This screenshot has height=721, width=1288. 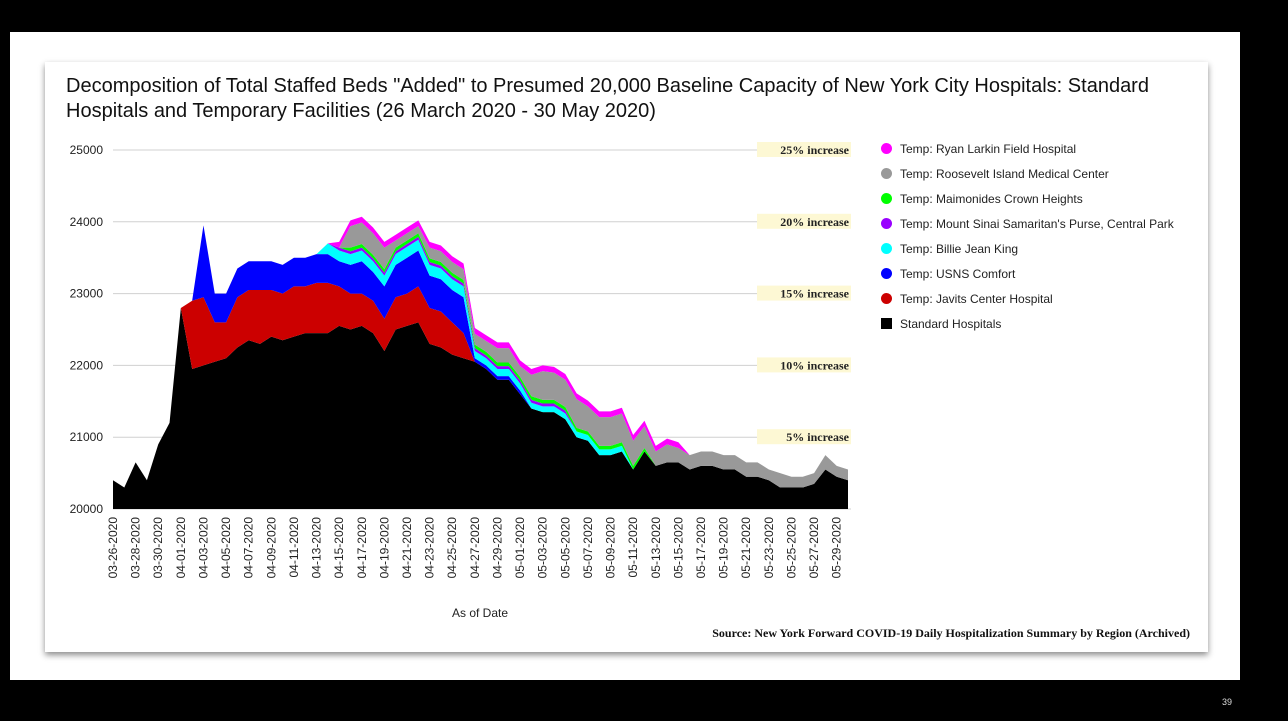 I want to click on x-tick-label: 05-23-2020, so click(x=769, y=548).